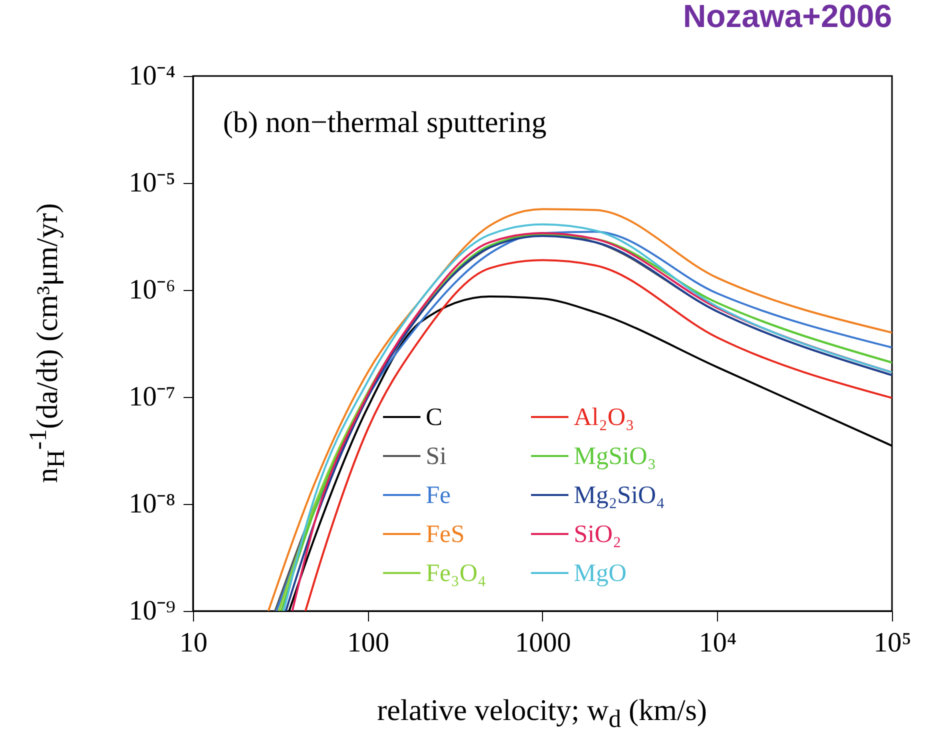 Image resolution: width=933 pixels, height=737 pixels. I want to click on x-tick-label: 10⁵, so click(893, 643).